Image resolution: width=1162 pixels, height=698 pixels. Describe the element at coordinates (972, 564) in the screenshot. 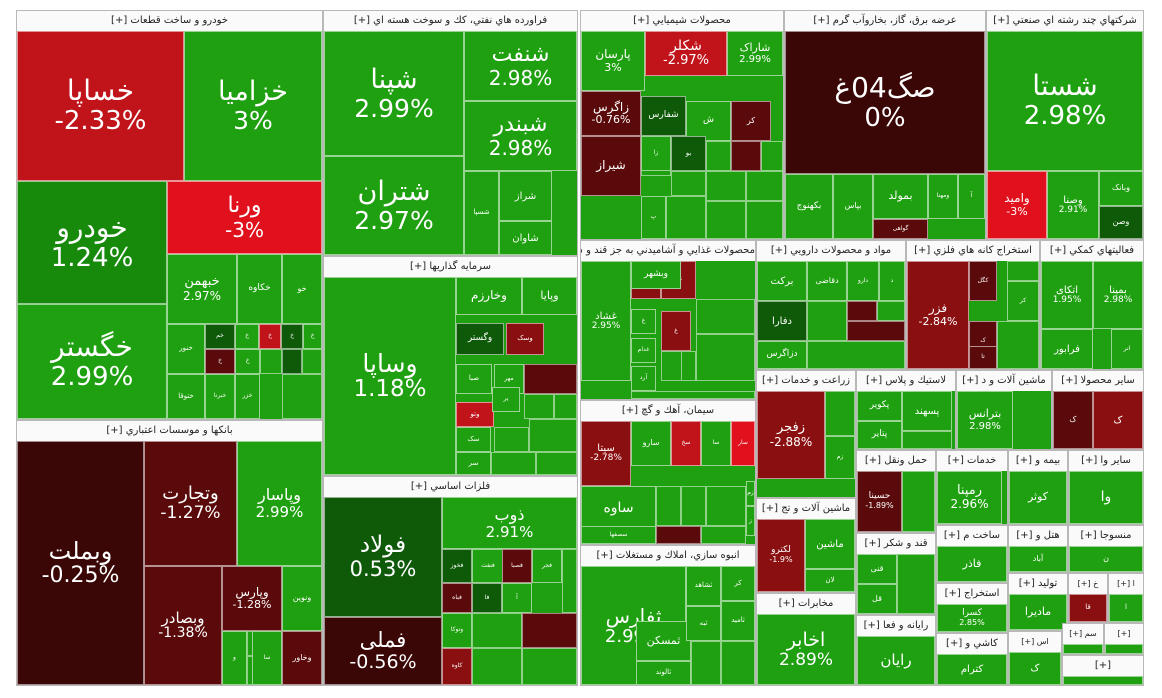

I see `stock-tile: فاذر` at that location.